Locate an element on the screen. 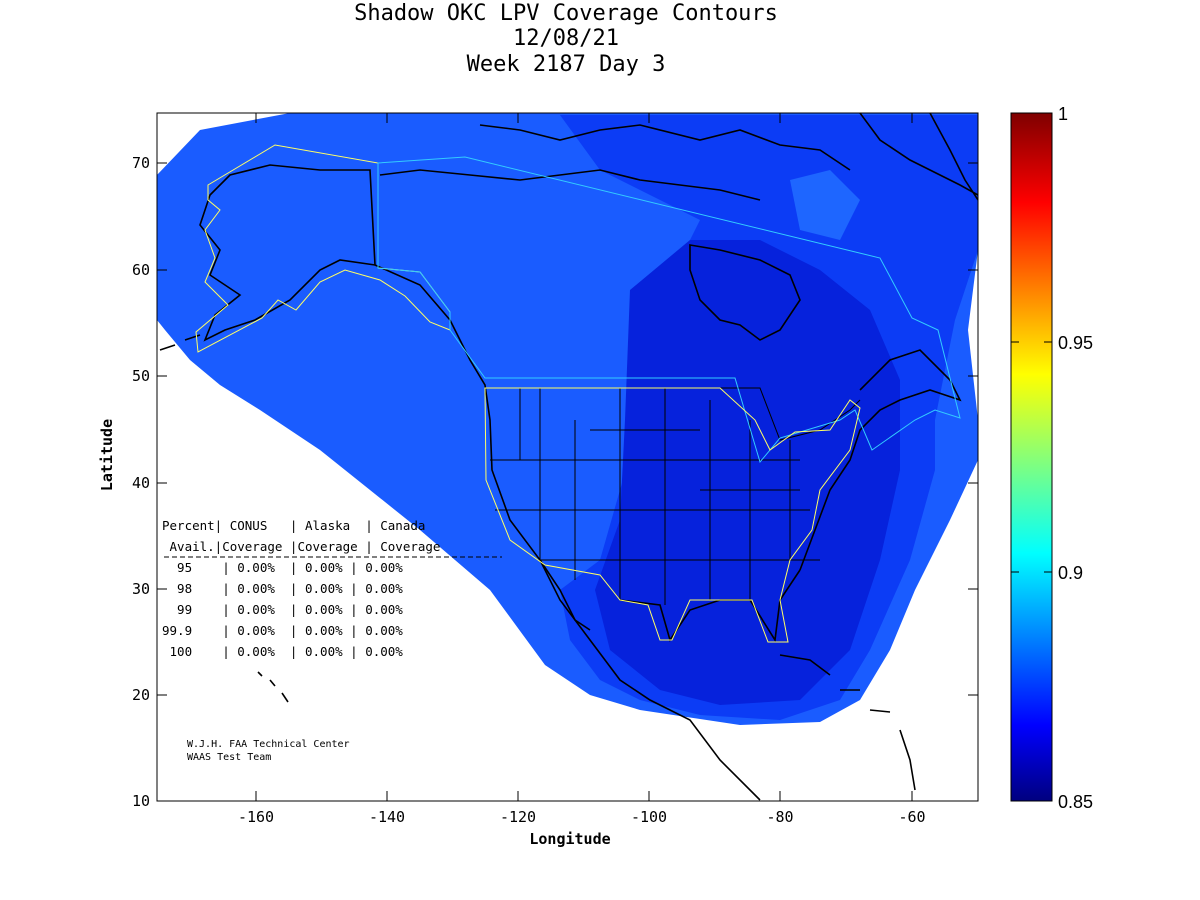 The height and width of the screenshot is (900, 1200). colorbar-gradient is located at coordinates (1031, 457).